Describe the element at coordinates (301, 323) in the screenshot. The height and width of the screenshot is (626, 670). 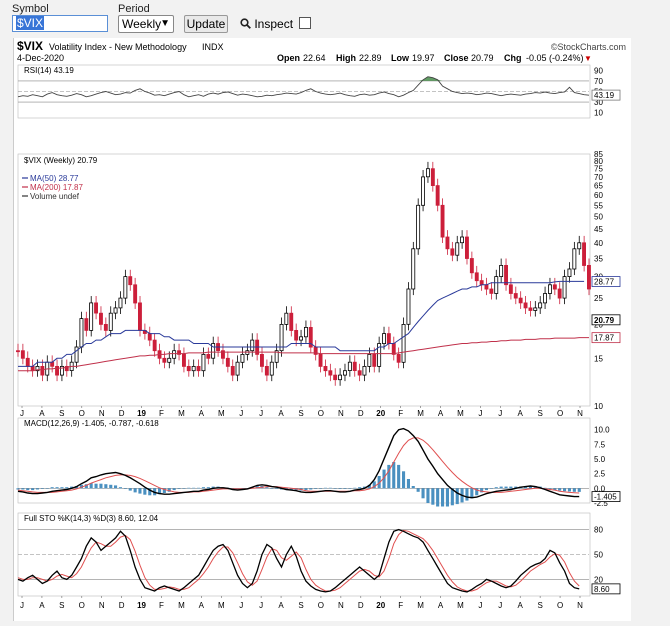
I see `ma50-line` at that location.